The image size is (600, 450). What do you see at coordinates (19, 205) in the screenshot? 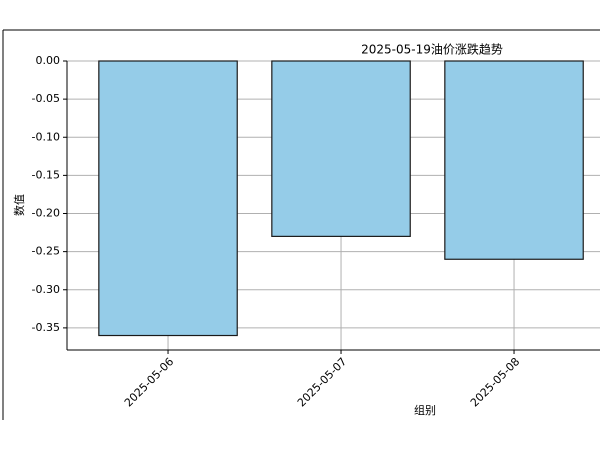
I see `y-axis-label: 数值` at bounding box center [19, 205].